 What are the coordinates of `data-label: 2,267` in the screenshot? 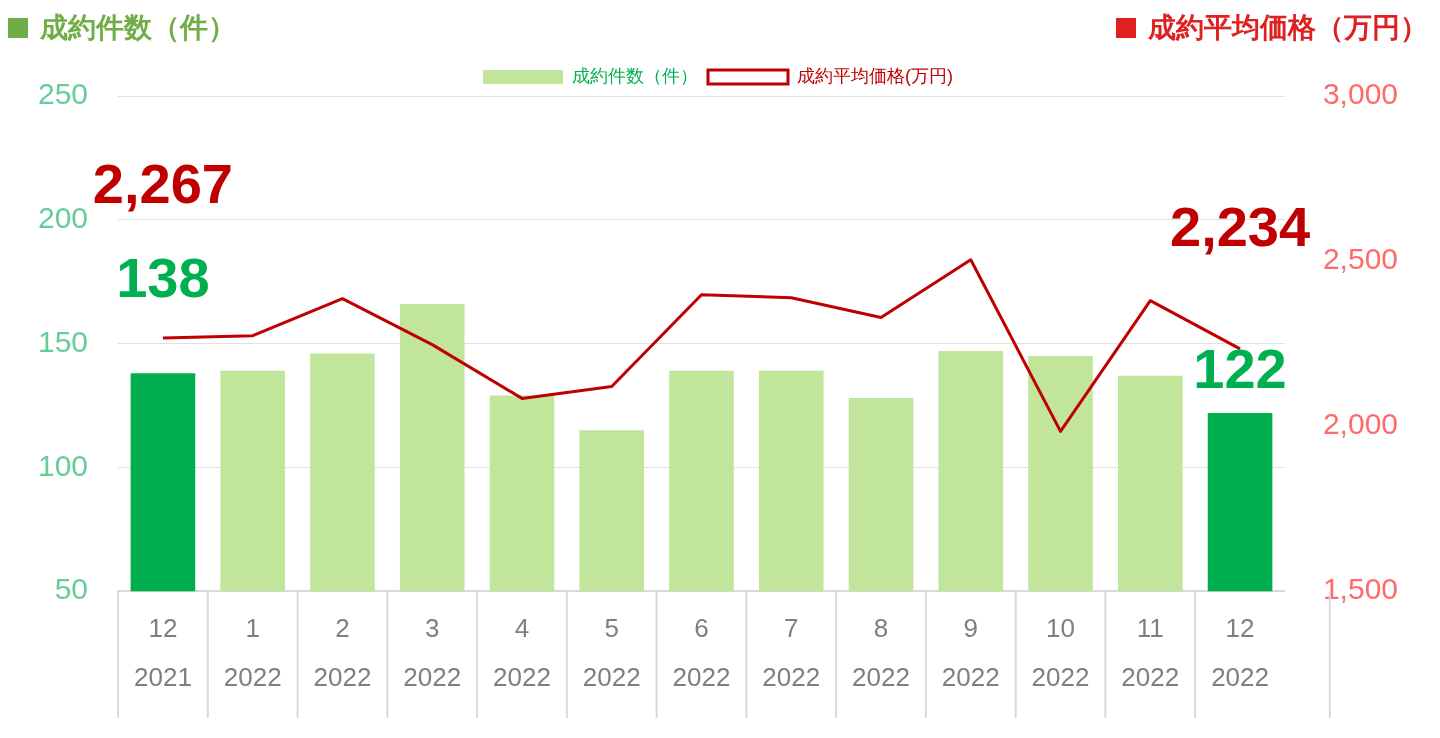 It's located at (162, 184).